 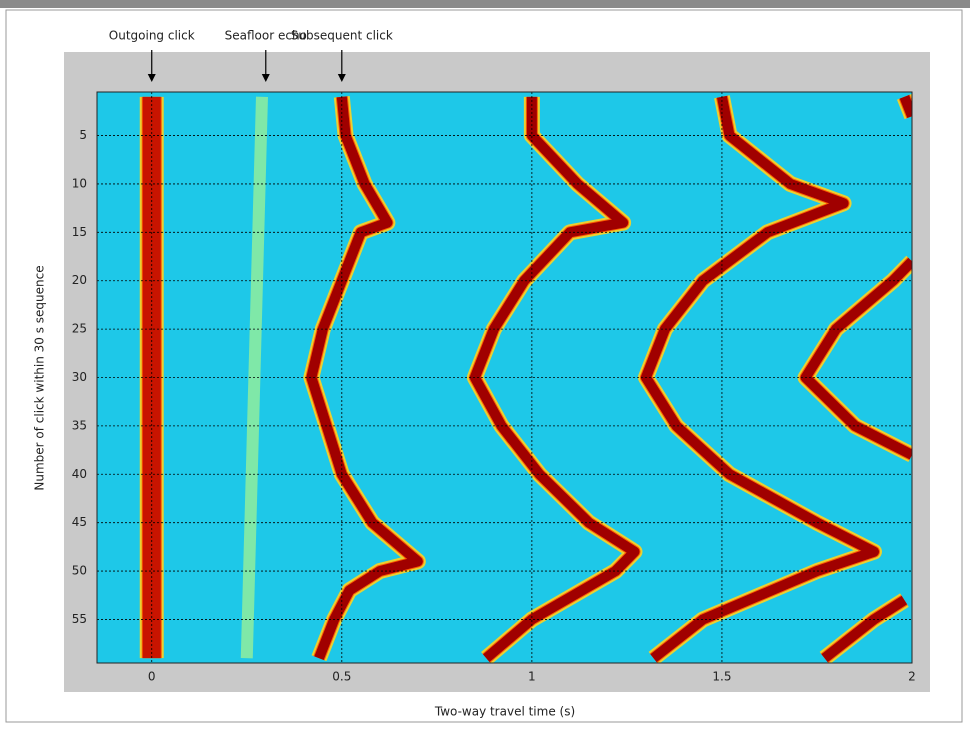 I want to click on y-axis-label: Number of click within 30 s sequence, so click(x=40, y=377).